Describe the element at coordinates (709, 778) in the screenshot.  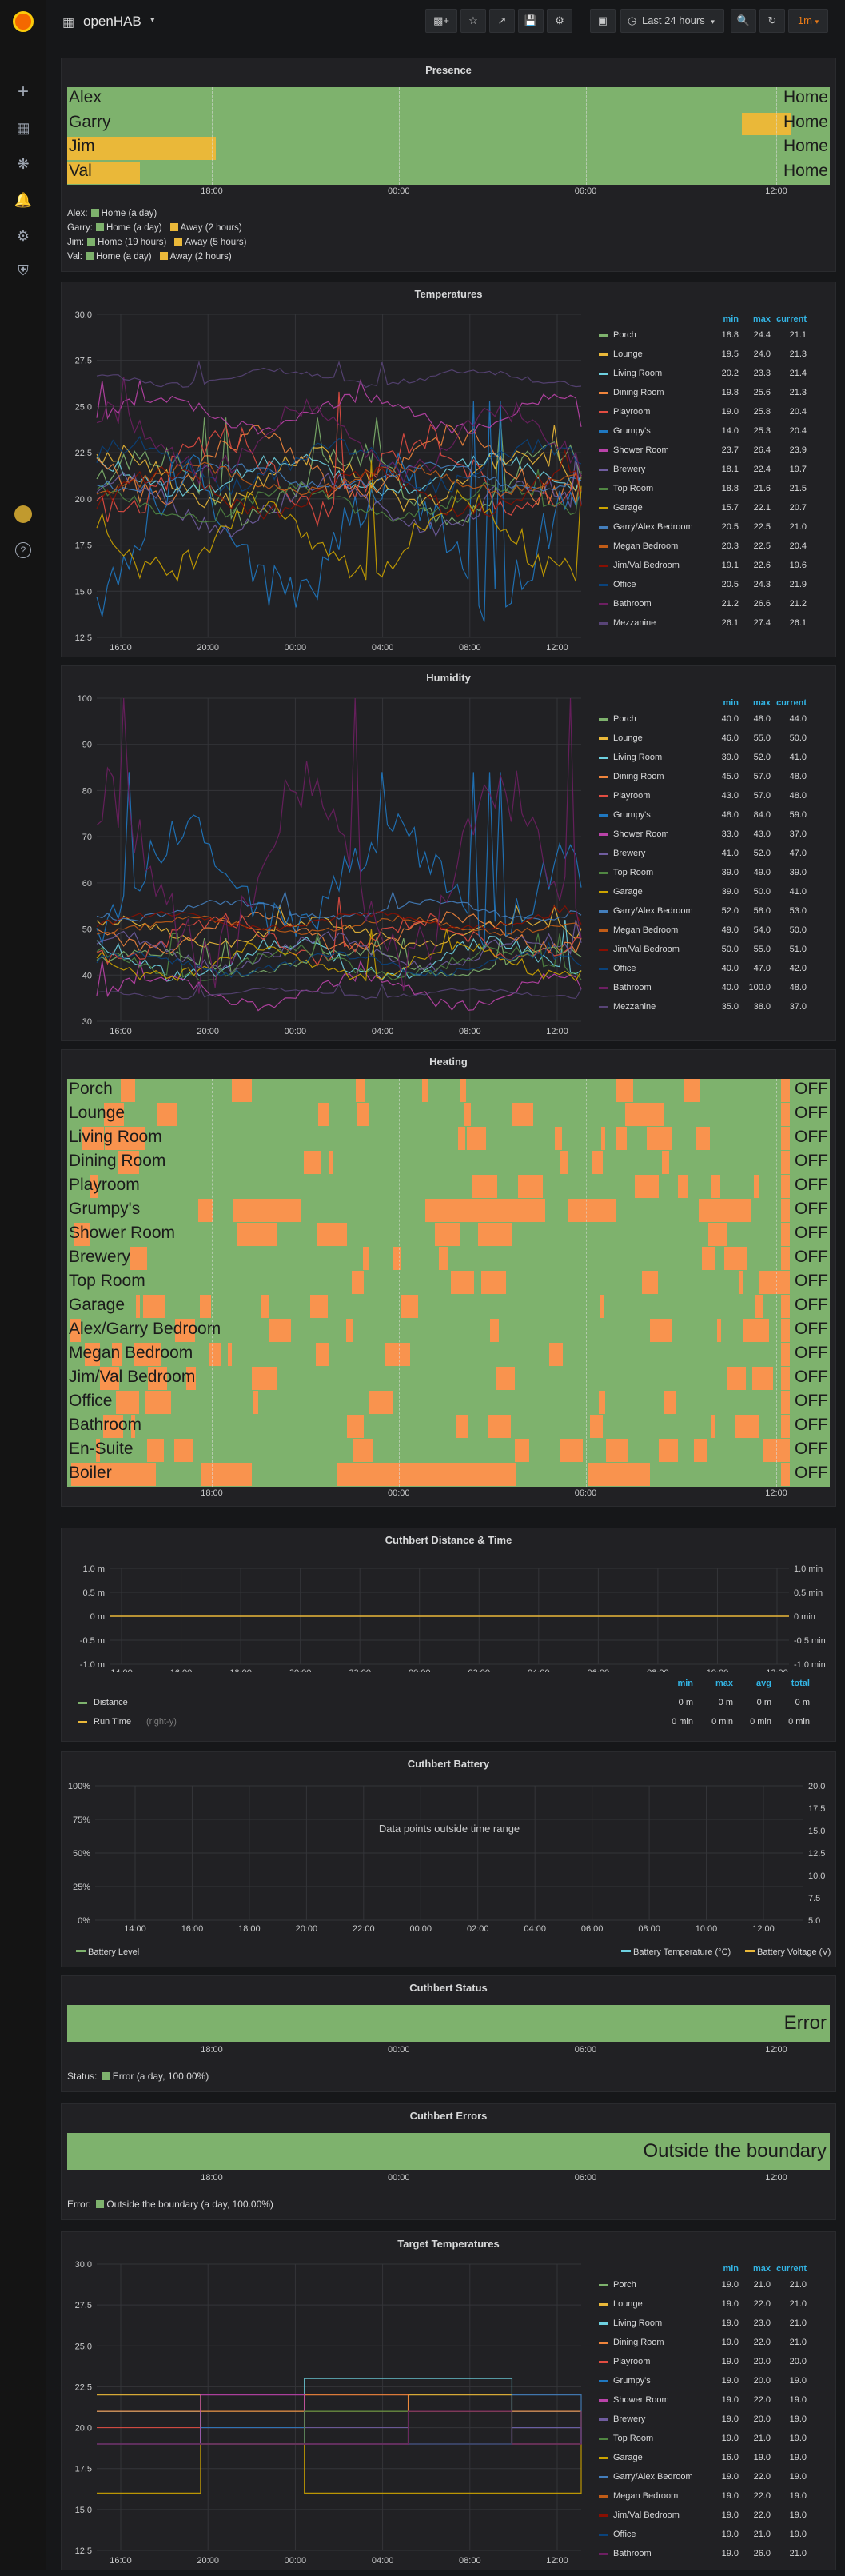
I see `legend-row: Dining Room 45.0 57.0 48.0` at that location.